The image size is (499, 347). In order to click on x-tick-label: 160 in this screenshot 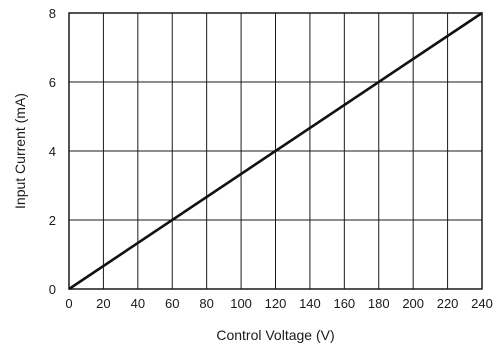, I will do `click(344, 303)`.